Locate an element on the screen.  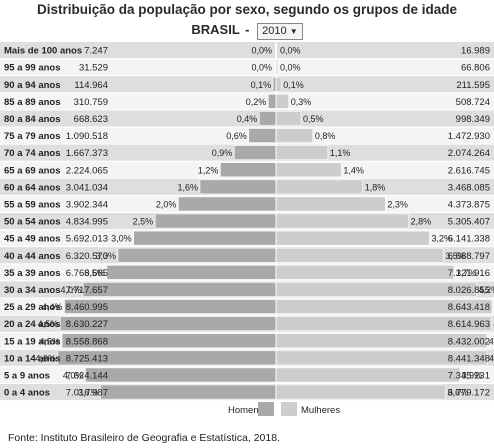
chart-legend: Homens Mulheres is located at coordinates (247, 411).